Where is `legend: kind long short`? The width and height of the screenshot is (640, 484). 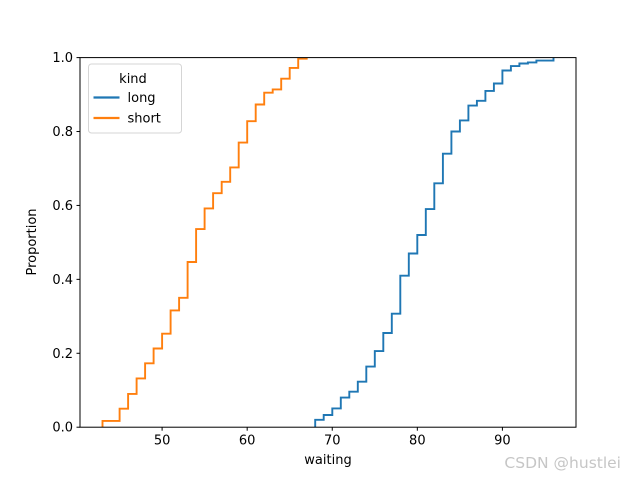
legend: kind long short is located at coordinates (135, 98).